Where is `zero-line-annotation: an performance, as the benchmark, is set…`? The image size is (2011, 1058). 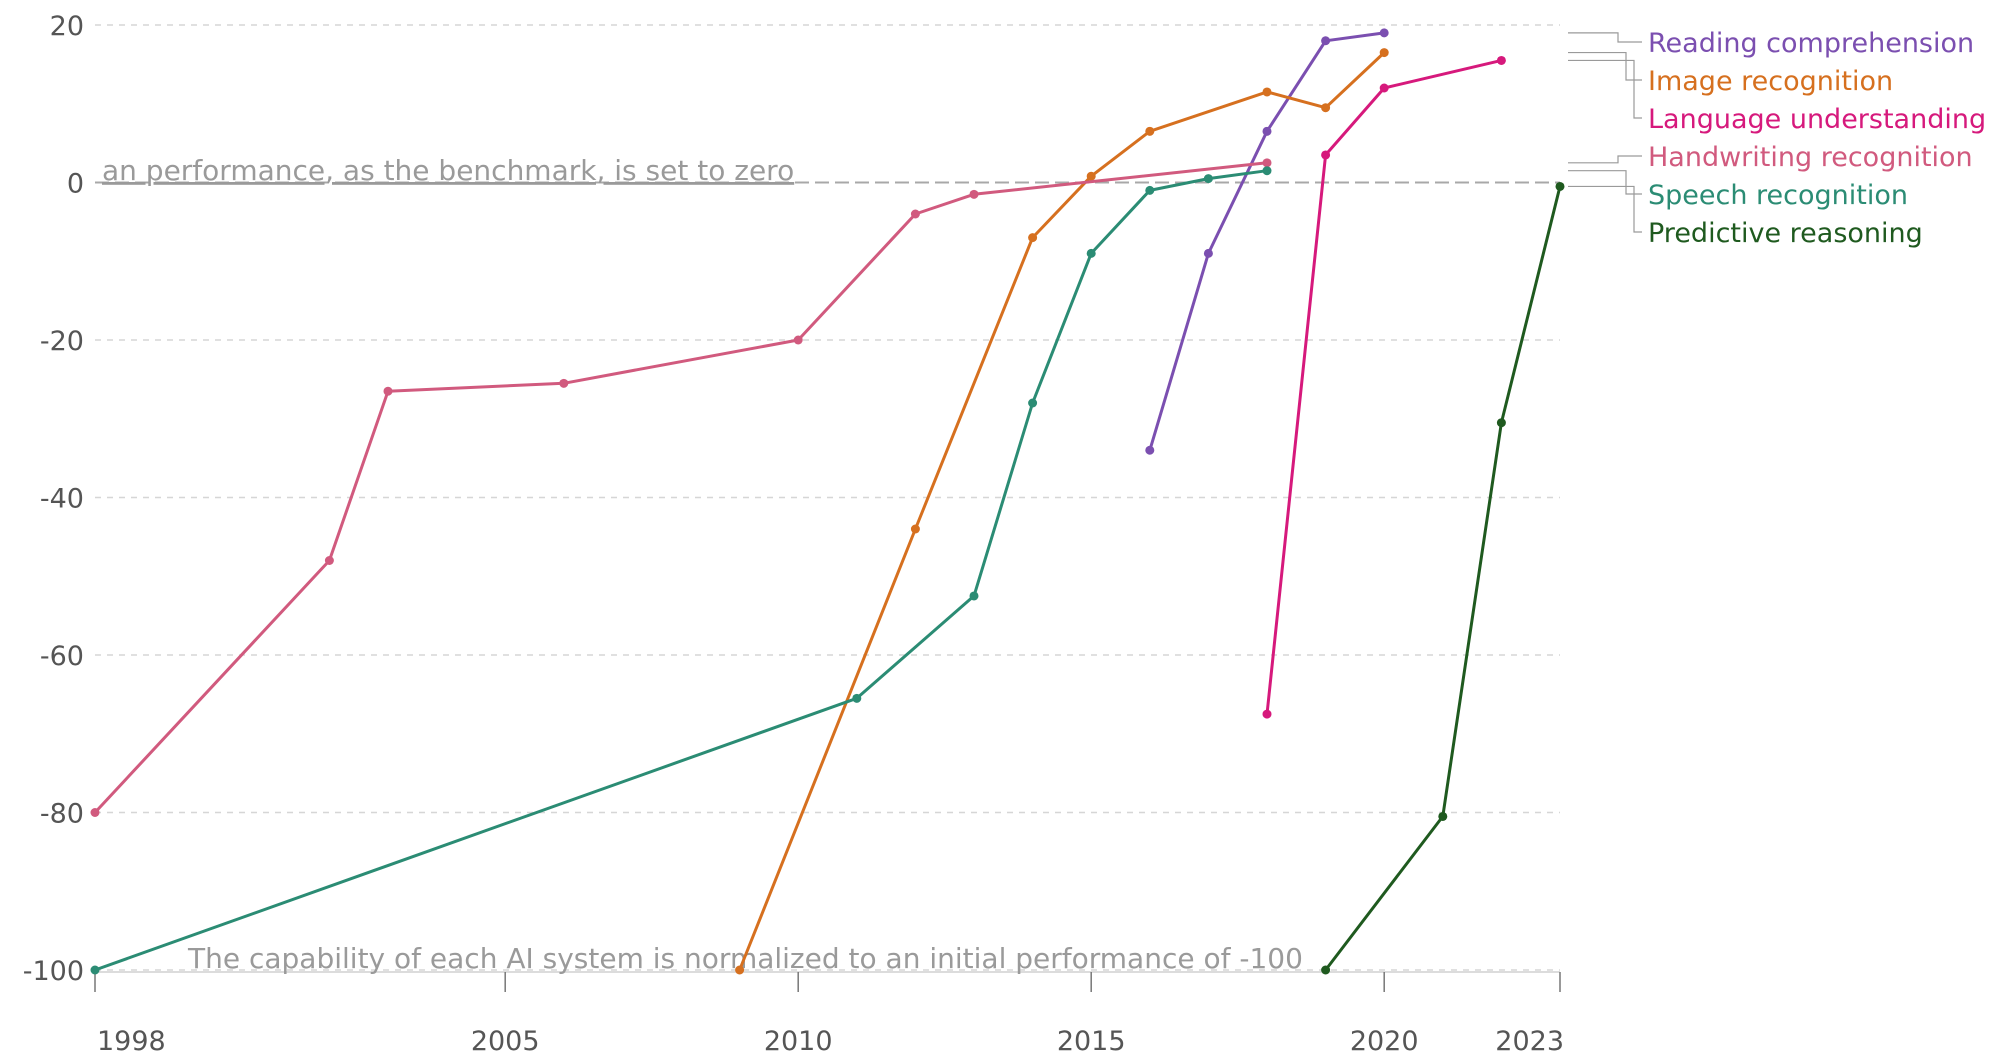
zero-line-annotation: an performance, as the benchmark, is set… is located at coordinates (448, 170).